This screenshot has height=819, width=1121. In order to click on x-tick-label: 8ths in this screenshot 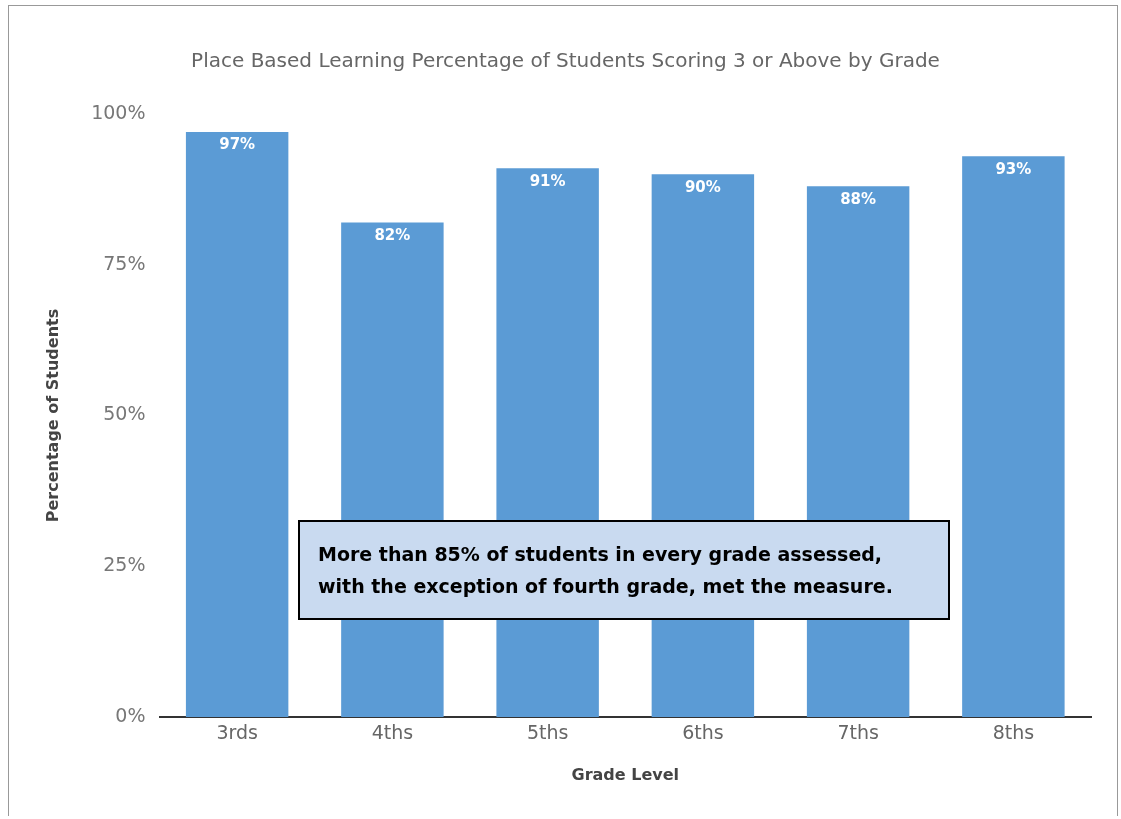, I will do `click(1013, 732)`.